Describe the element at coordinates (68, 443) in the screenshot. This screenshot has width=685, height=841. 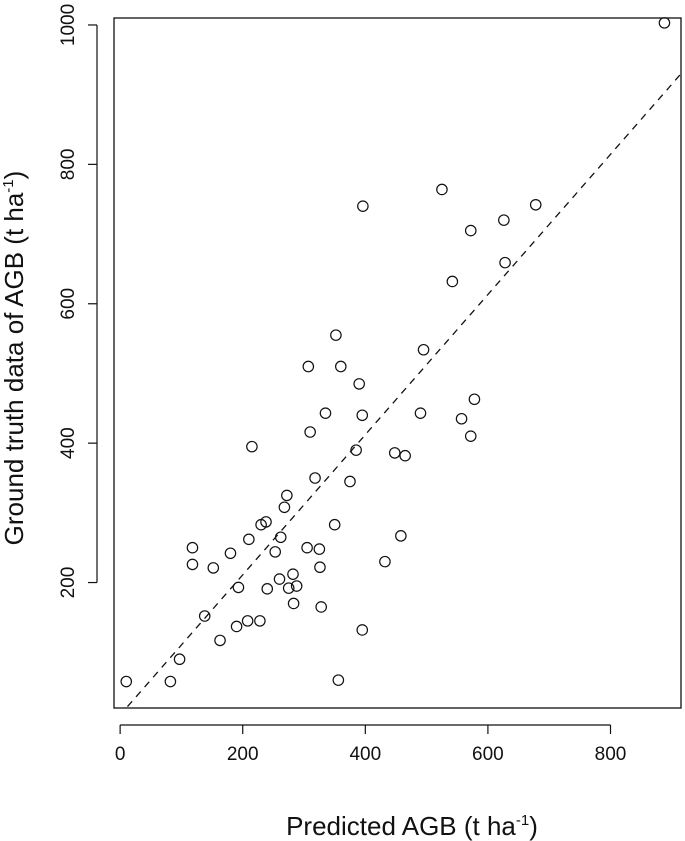
I see `y-tick-label: 400` at that location.